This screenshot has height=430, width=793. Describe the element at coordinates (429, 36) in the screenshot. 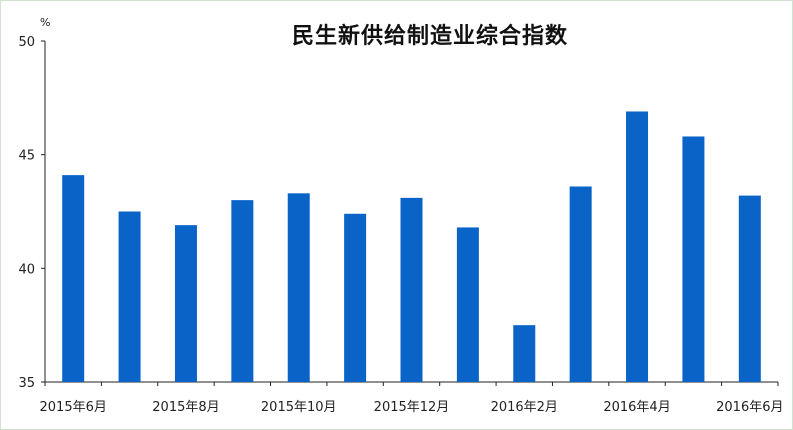

I see `chart-title: 民生新供给制造业综合指数` at that location.